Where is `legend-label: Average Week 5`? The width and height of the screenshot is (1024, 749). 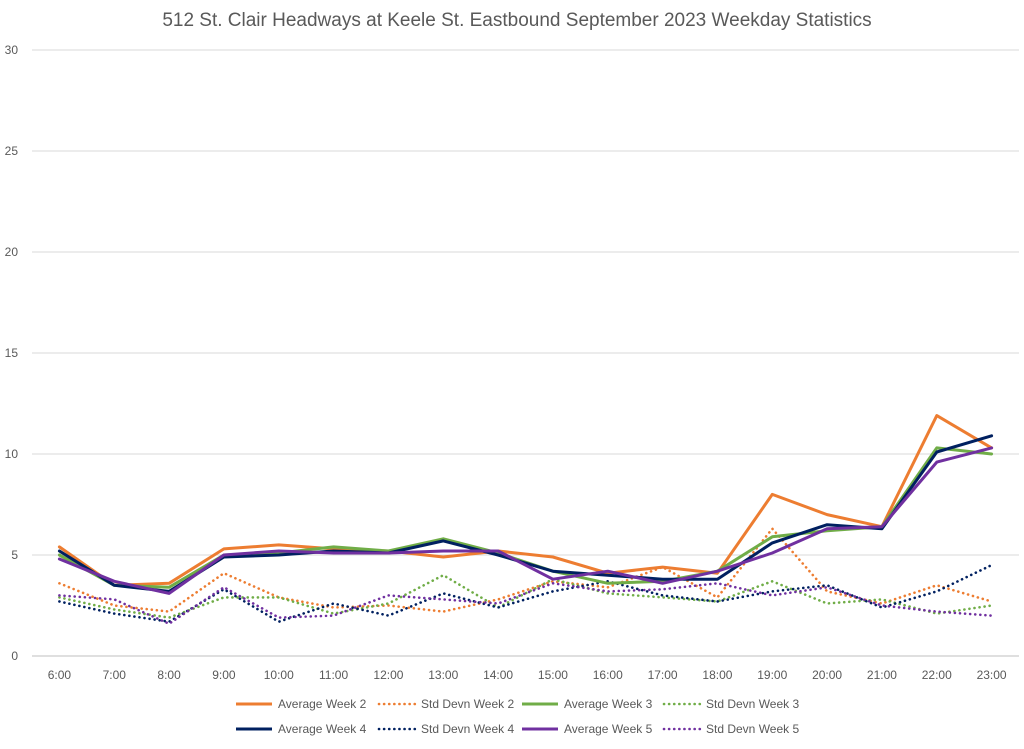
legend-label: Average Week 5 is located at coordinates (608, 729).